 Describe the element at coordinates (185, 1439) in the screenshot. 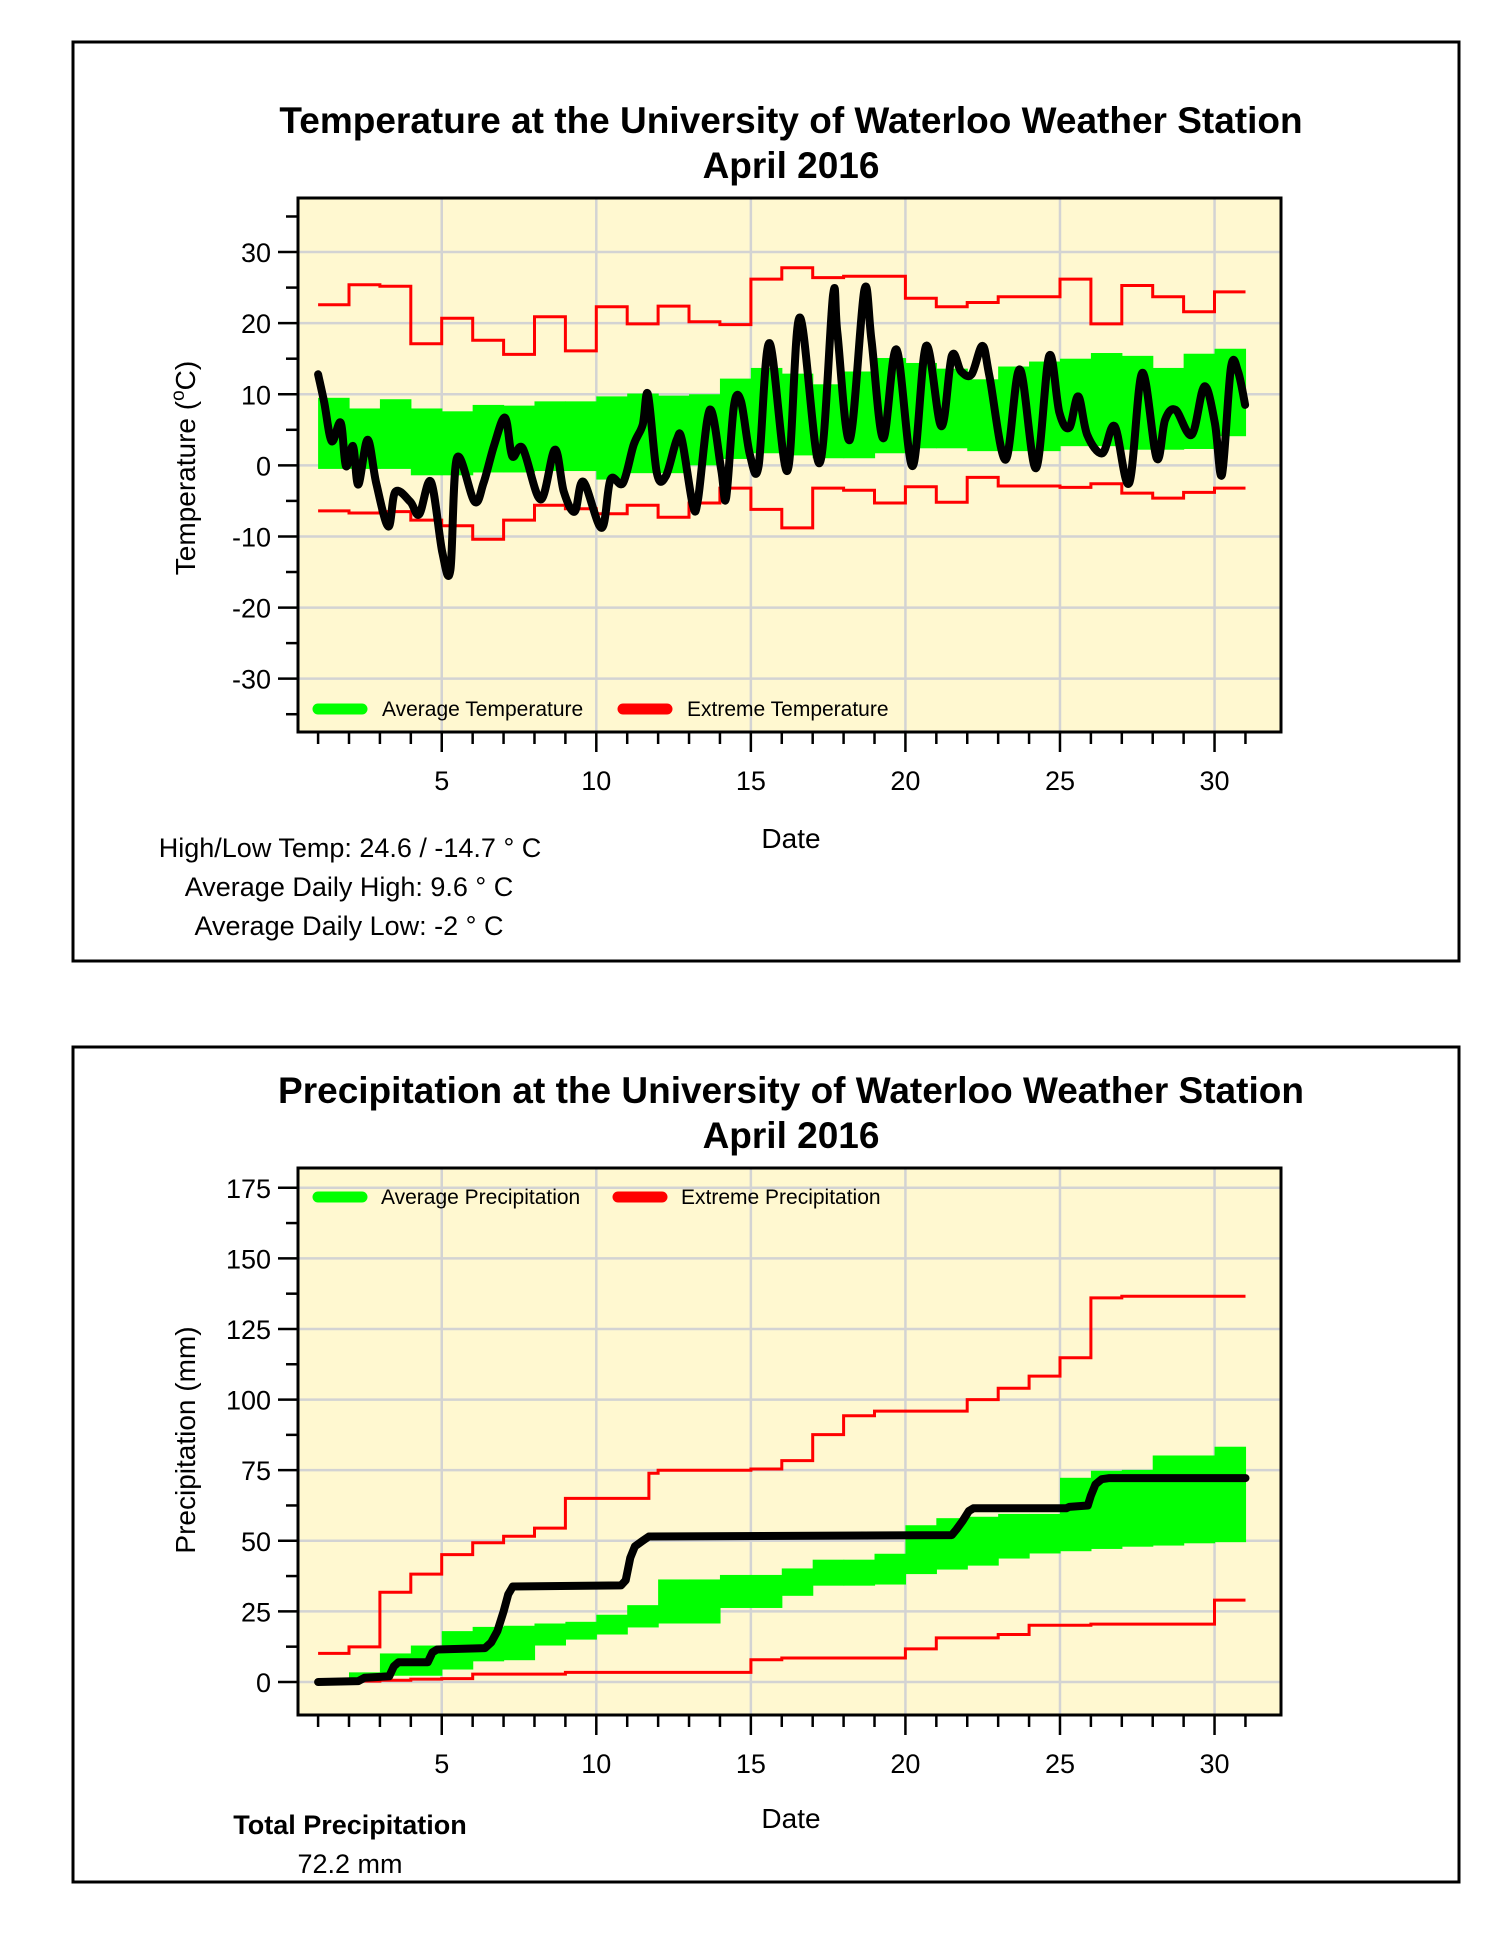

I see `precipitation-y-axis-label: Precipitation (mm)` at that location.